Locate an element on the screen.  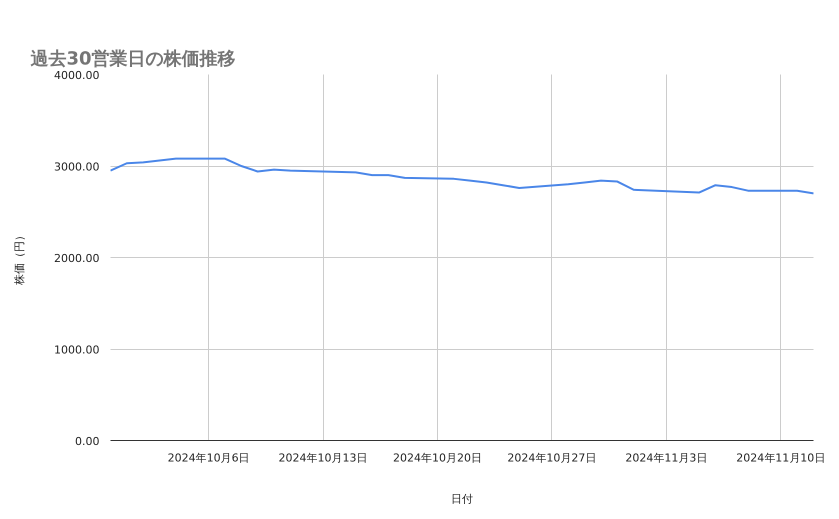
y-tick-label: 1000.00 is located at coordinates (77, 350).